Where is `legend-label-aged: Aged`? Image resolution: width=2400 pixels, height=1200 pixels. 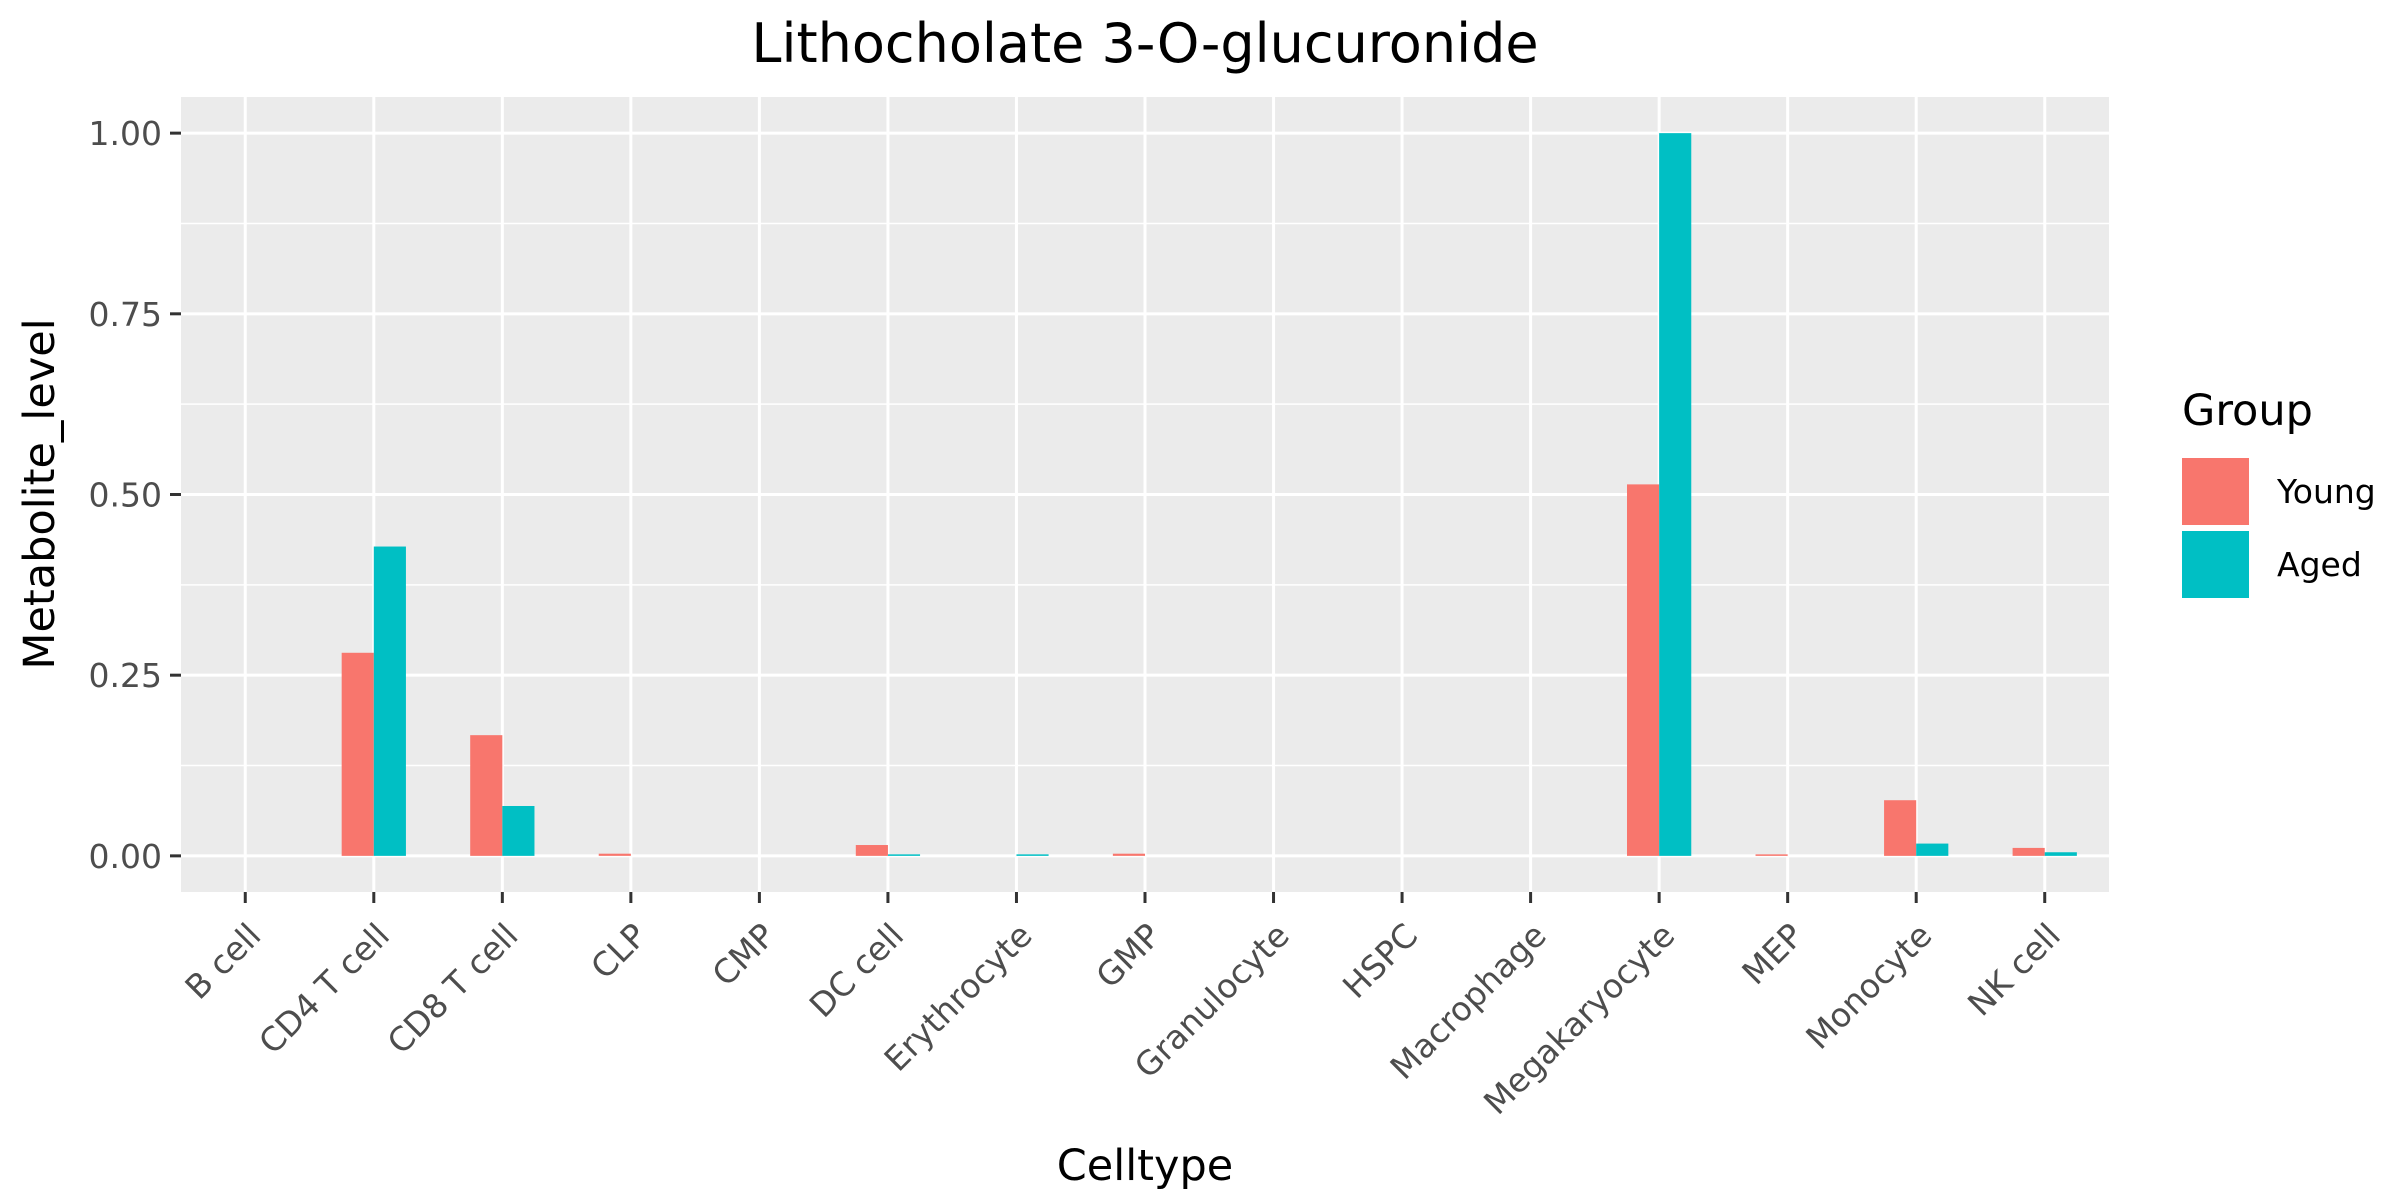 legend-label-aged: Aged is located at coordinates (2319, 564).